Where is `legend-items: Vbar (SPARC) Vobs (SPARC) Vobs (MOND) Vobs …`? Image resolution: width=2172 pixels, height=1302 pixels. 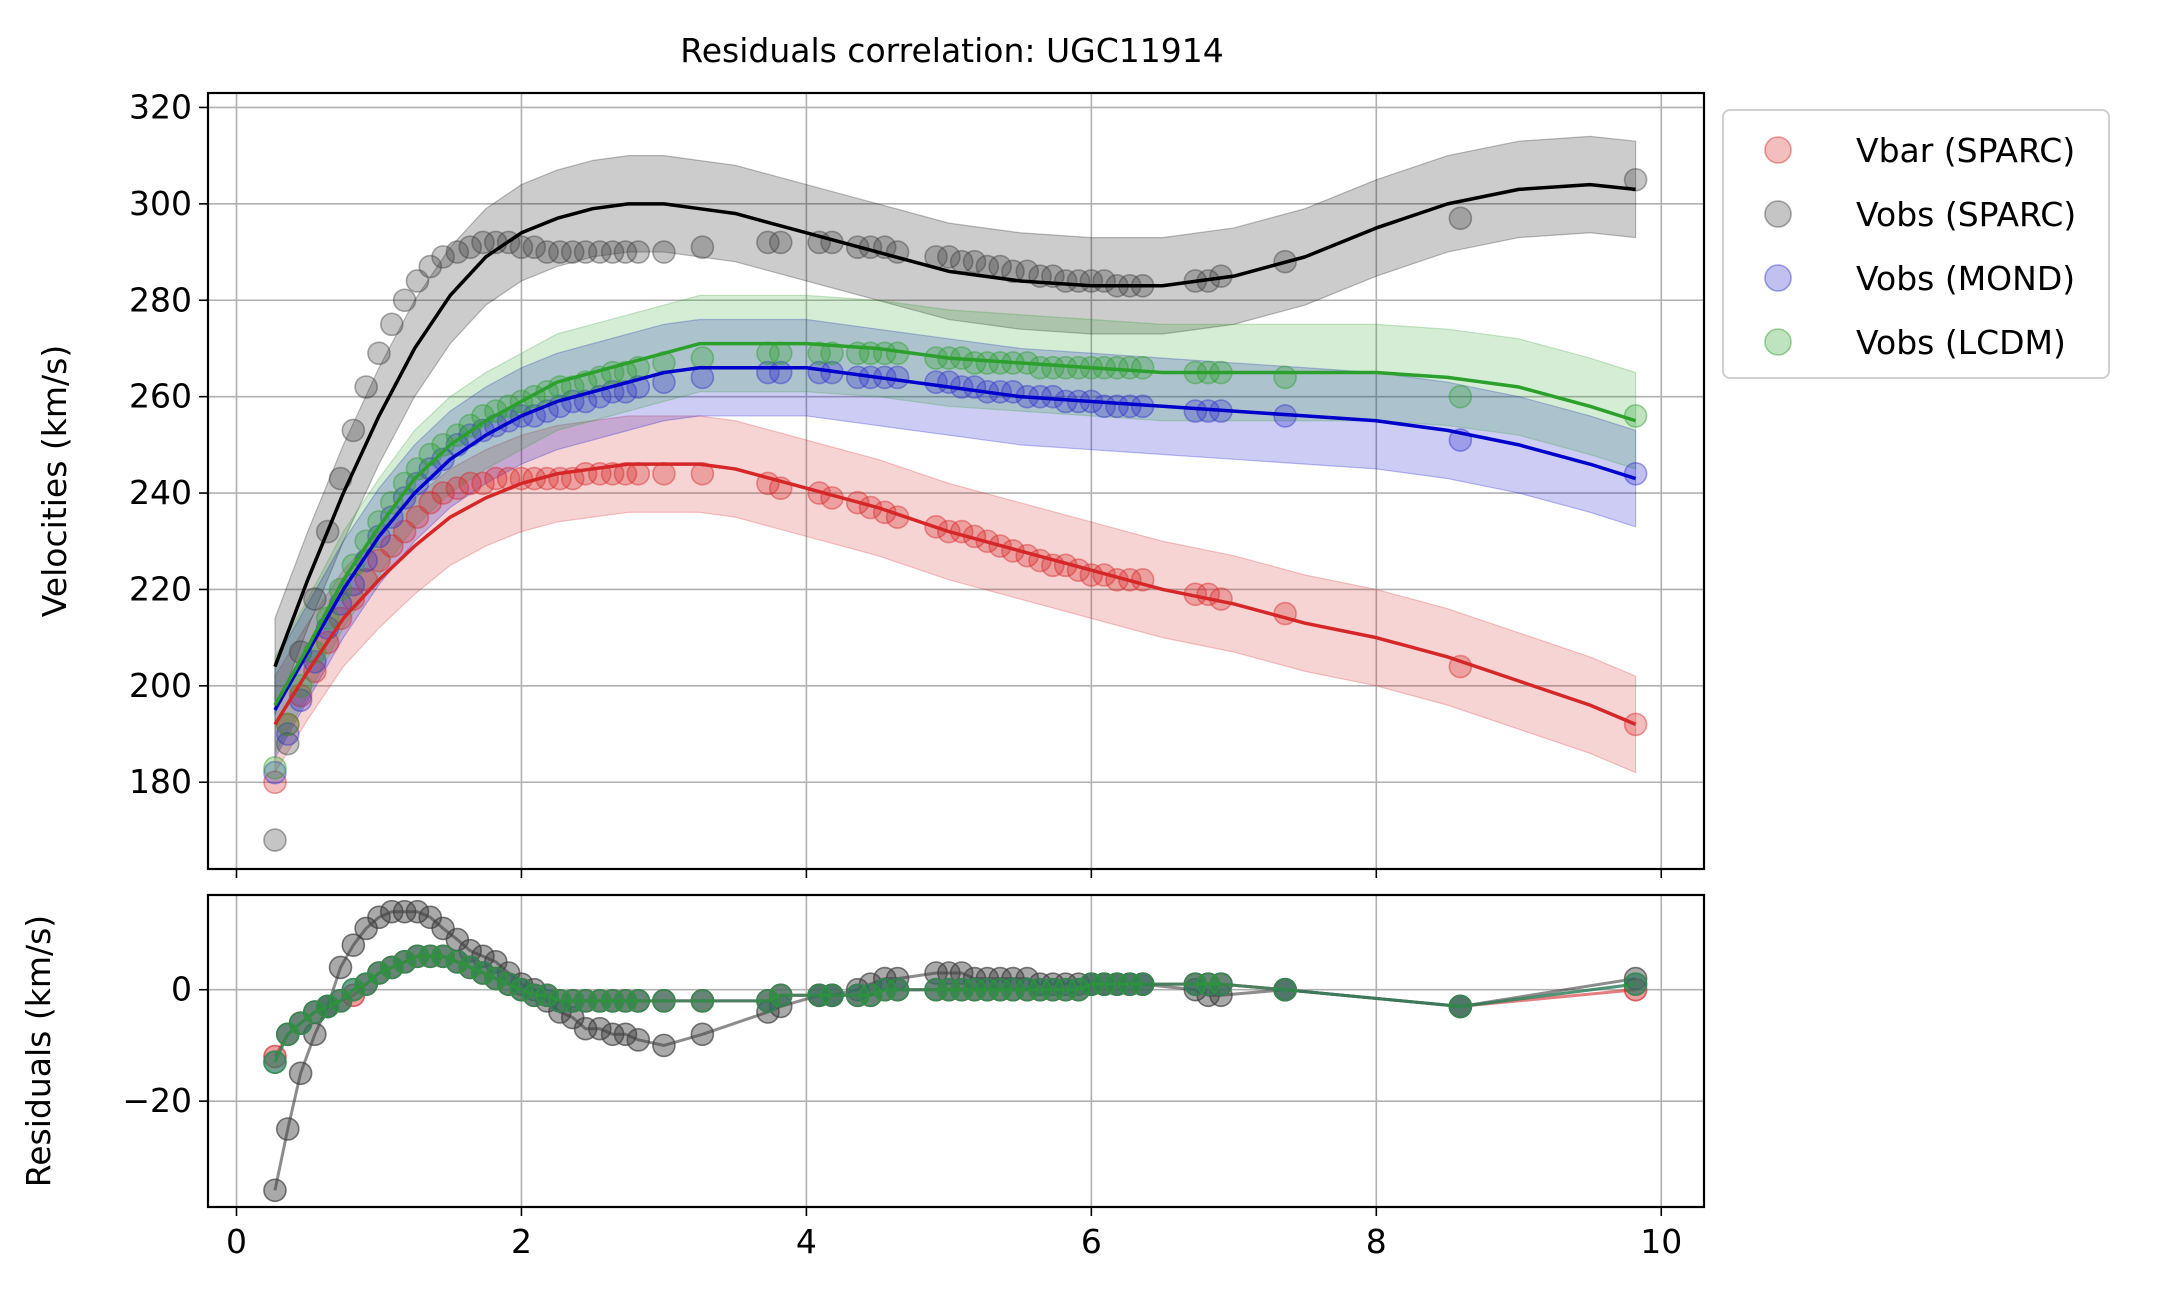 legend-items: Vbar (SPARC) Vobs (SPARC) Vobs (MOND) Vobs … is located at coordinates (1920, 246).